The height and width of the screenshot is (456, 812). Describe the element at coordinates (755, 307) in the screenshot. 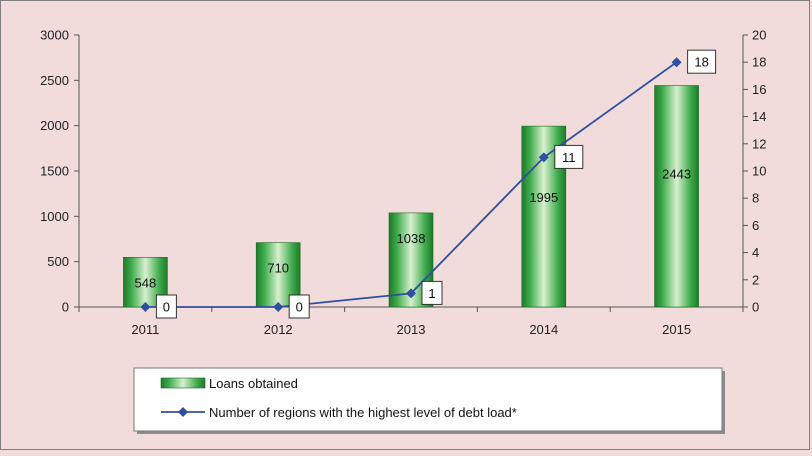

I see `y-right-tick-label: 0` at that location.